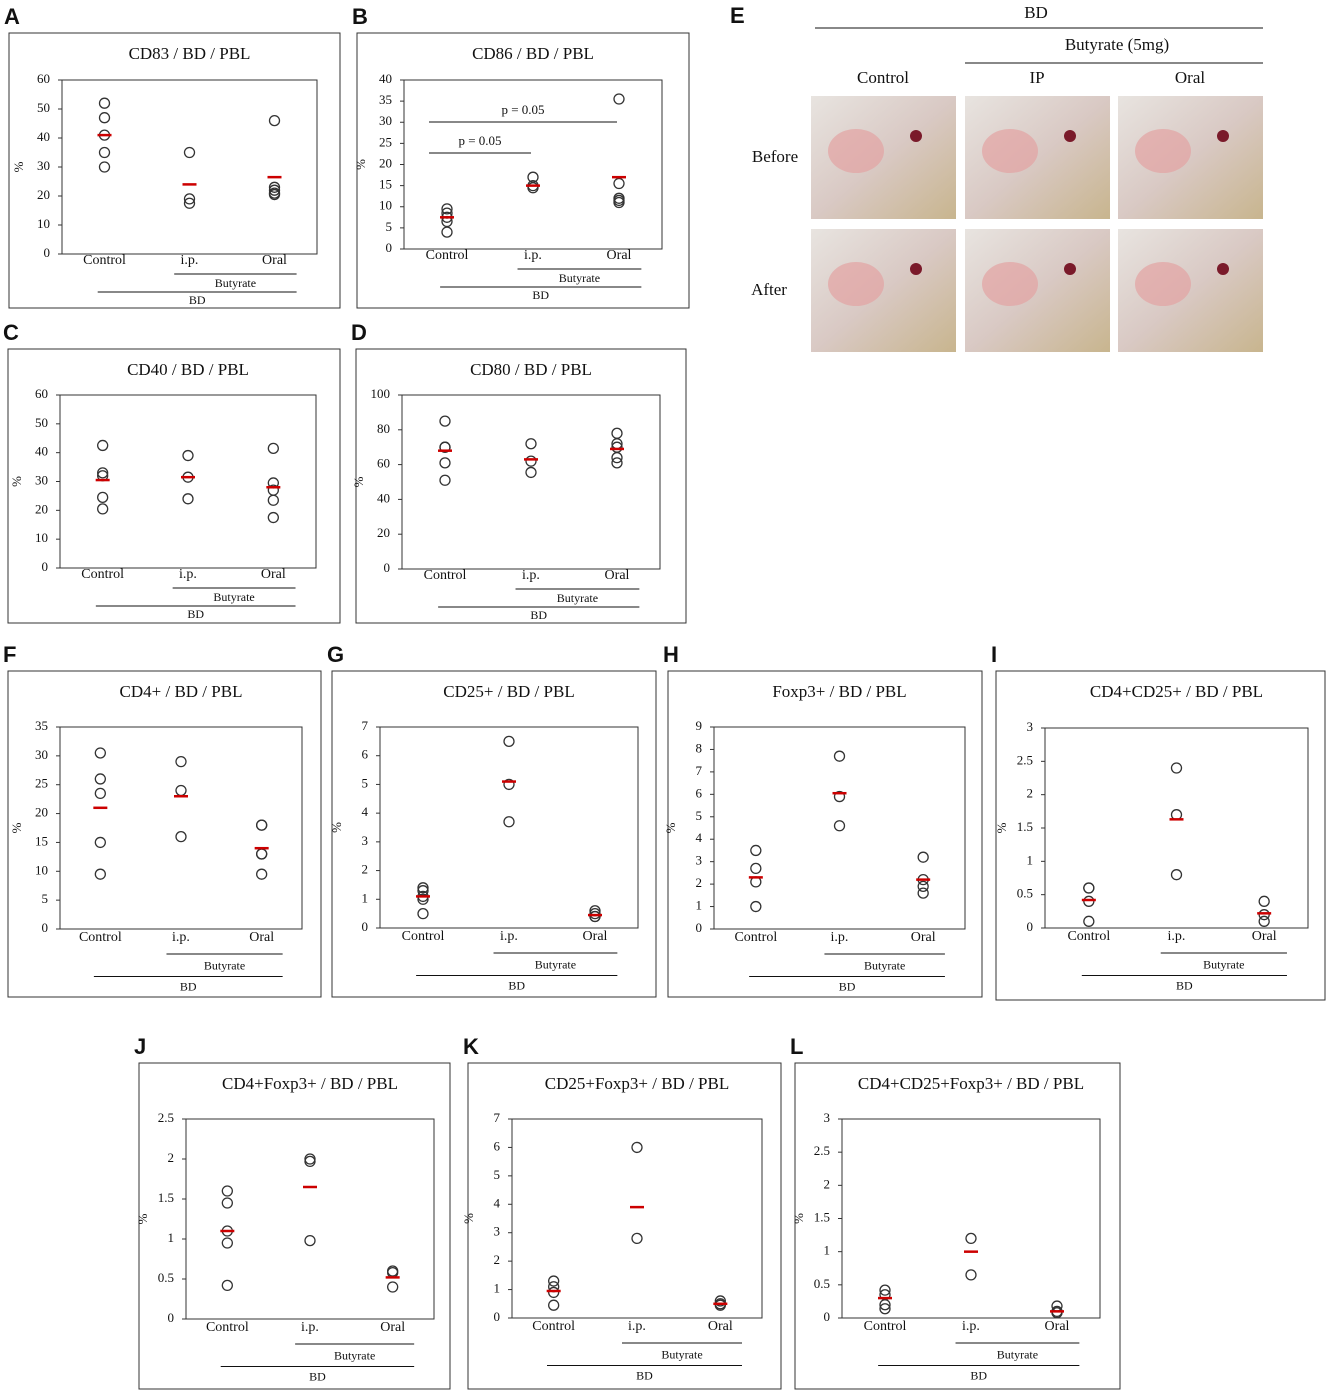  I want to click on y-tick-label: 1.5, so click(1025, 826).